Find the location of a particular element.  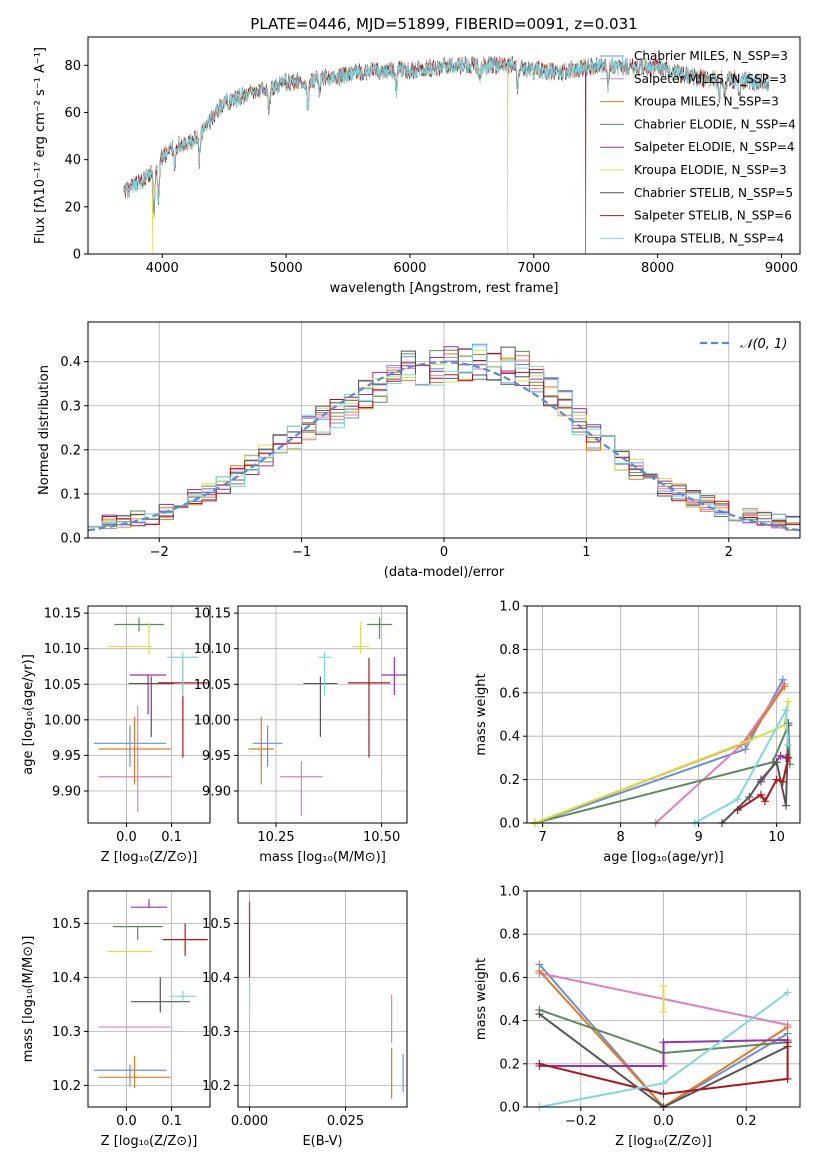

y-tick-label: 0.6 is located at coordinates (509, 693).